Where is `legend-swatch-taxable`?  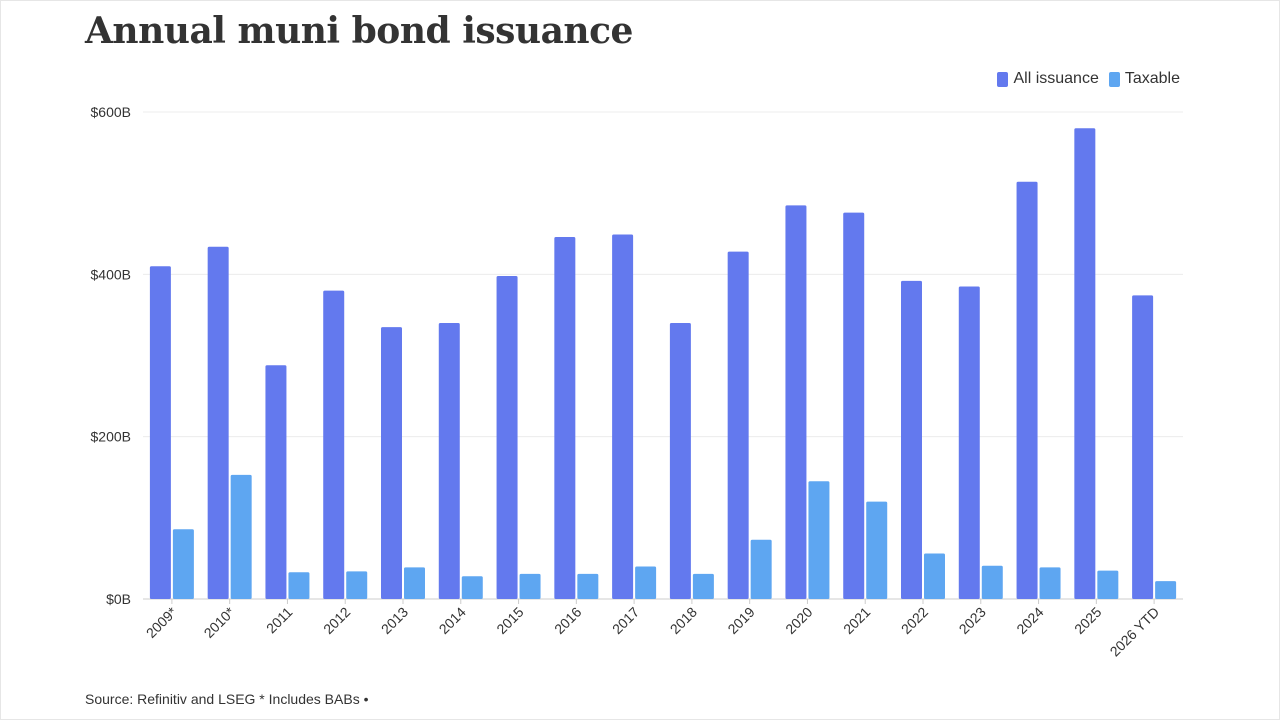 legend-swatch-taxable is located at coordinates (1114, 79).